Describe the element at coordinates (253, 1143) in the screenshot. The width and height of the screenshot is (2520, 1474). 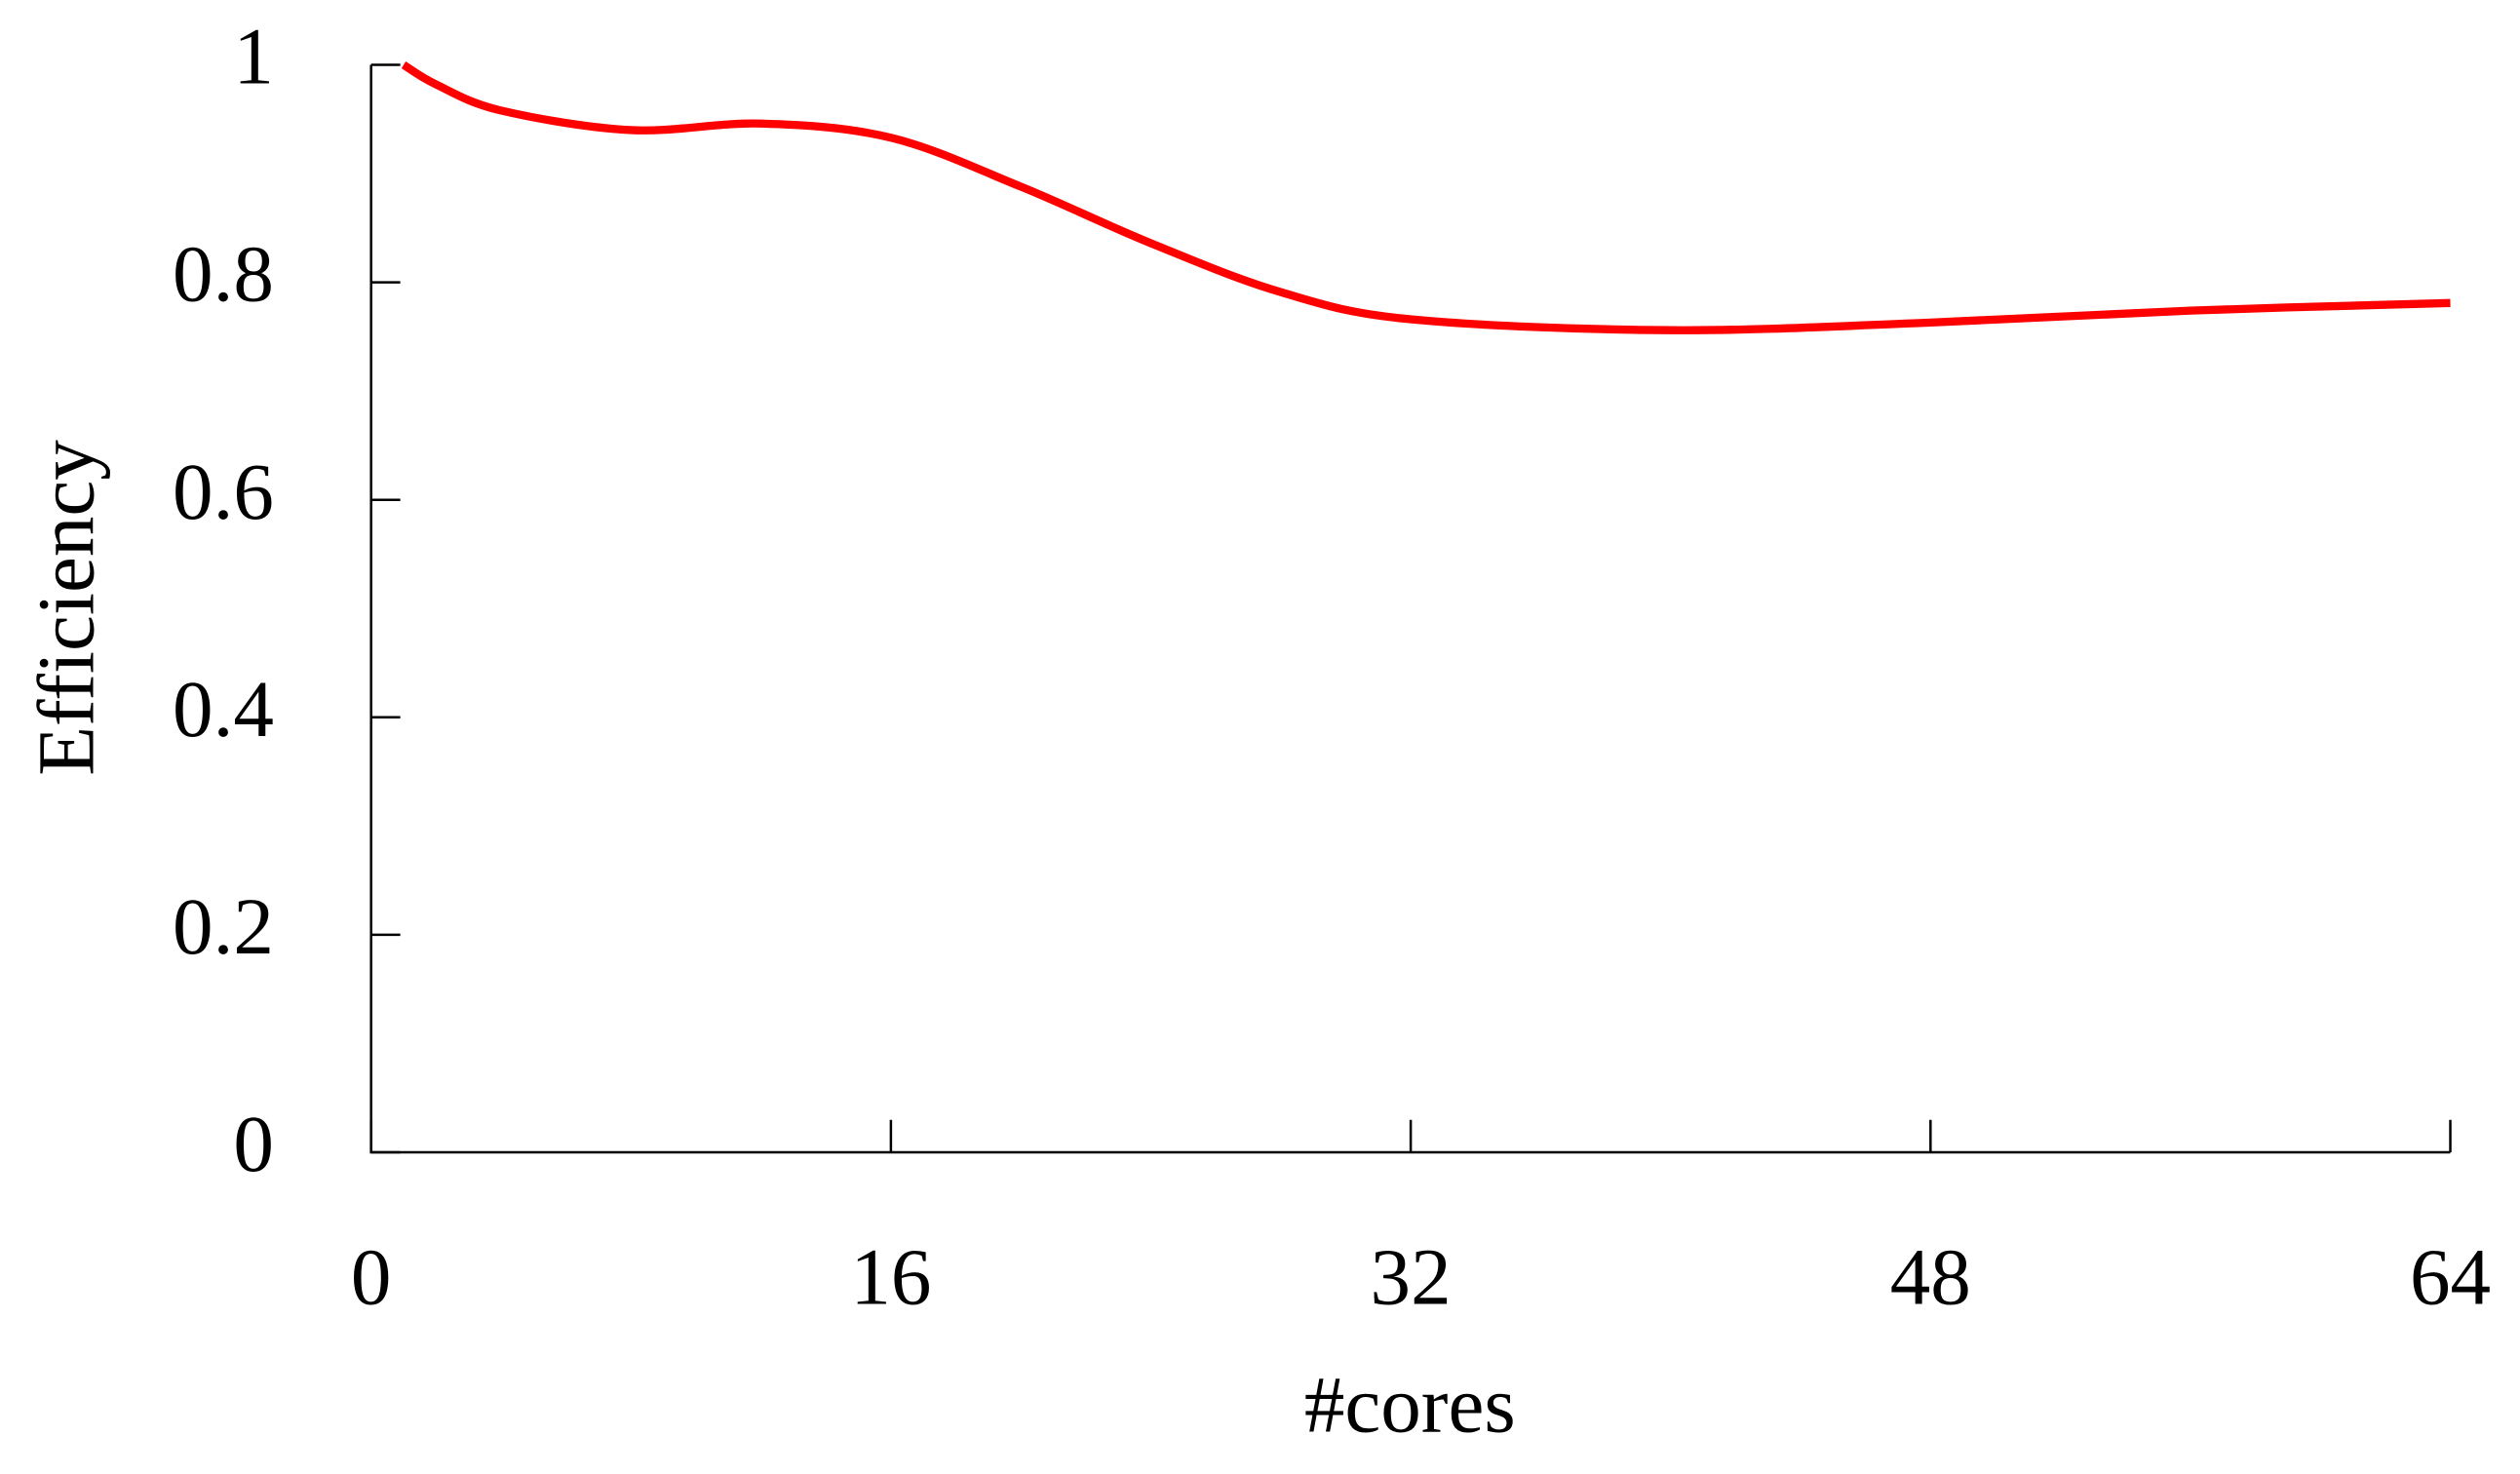
I see `y-tick-label: 0` at that location.